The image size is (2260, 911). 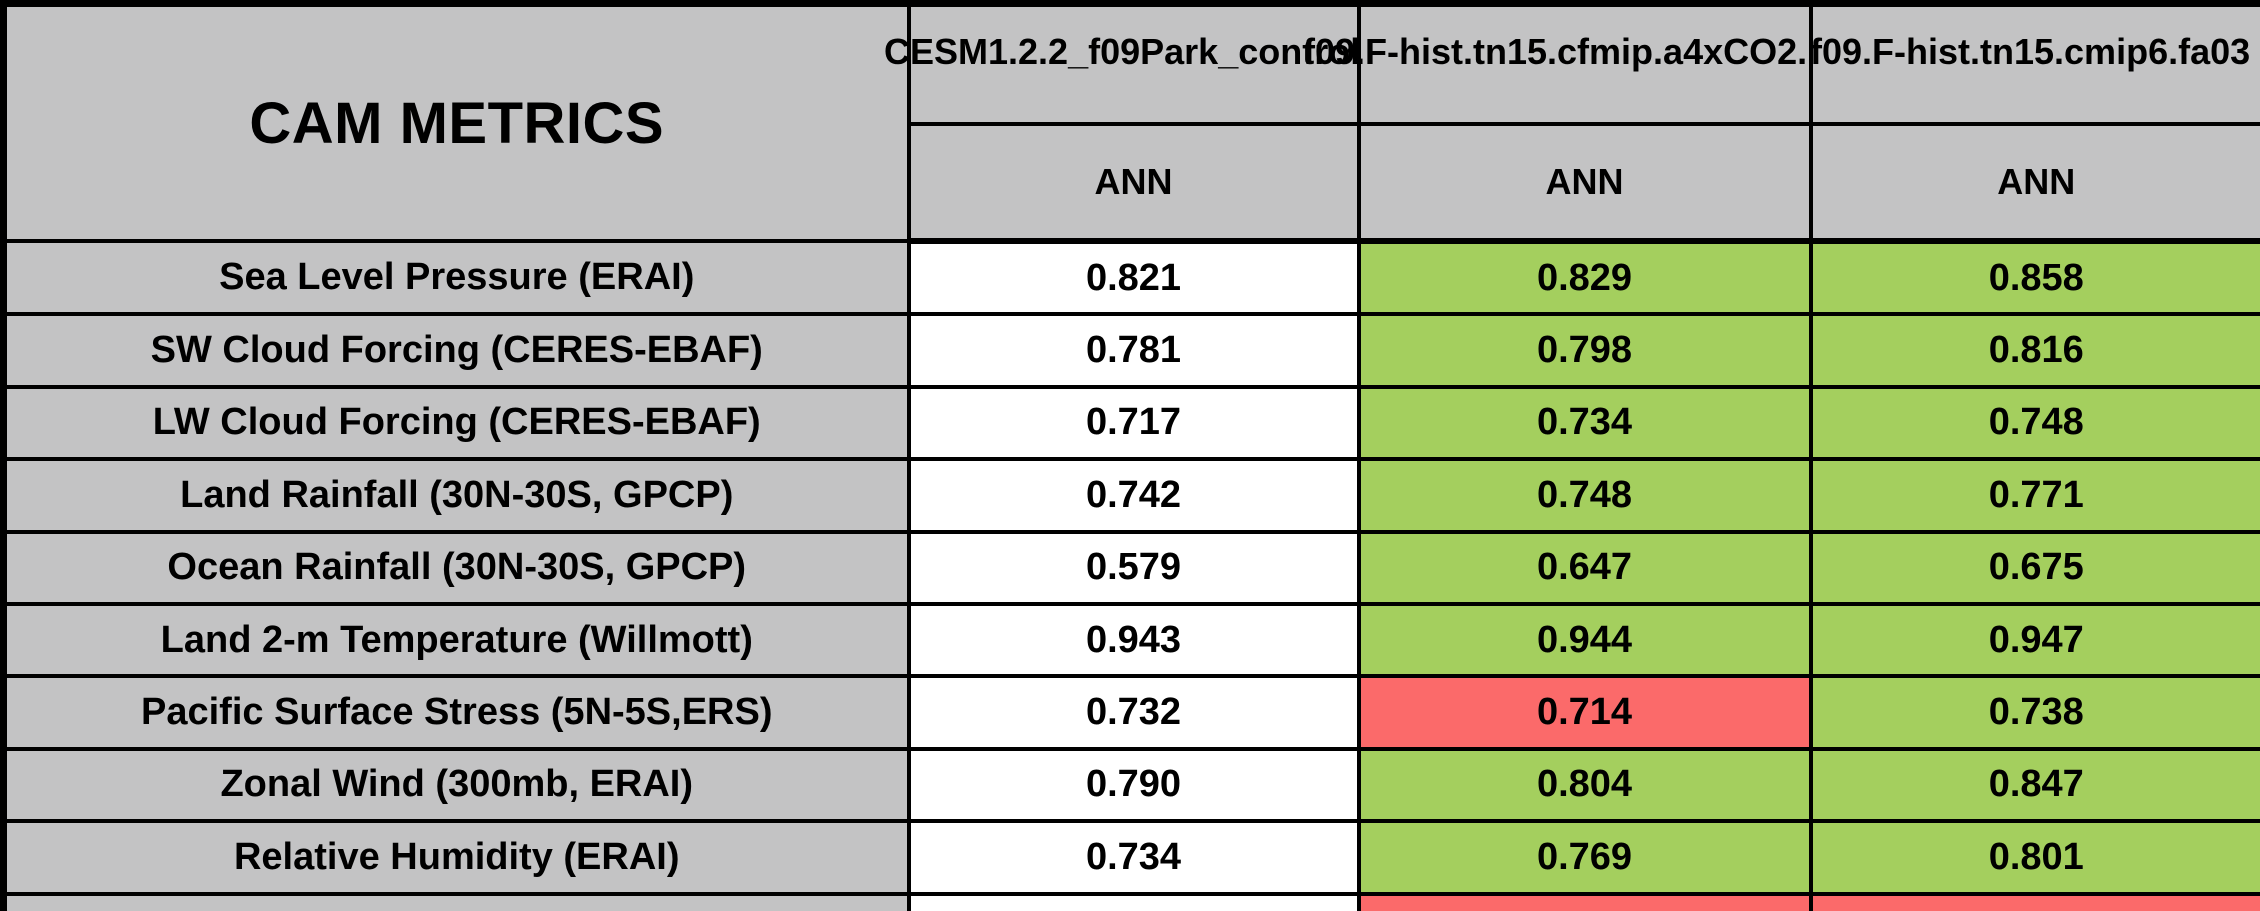 What do you see at coordinates (456, 785) in the screenshot?
I see `metric-label: Zonal Wind (300mb, ERAI)` at bounding box center [456, 785].